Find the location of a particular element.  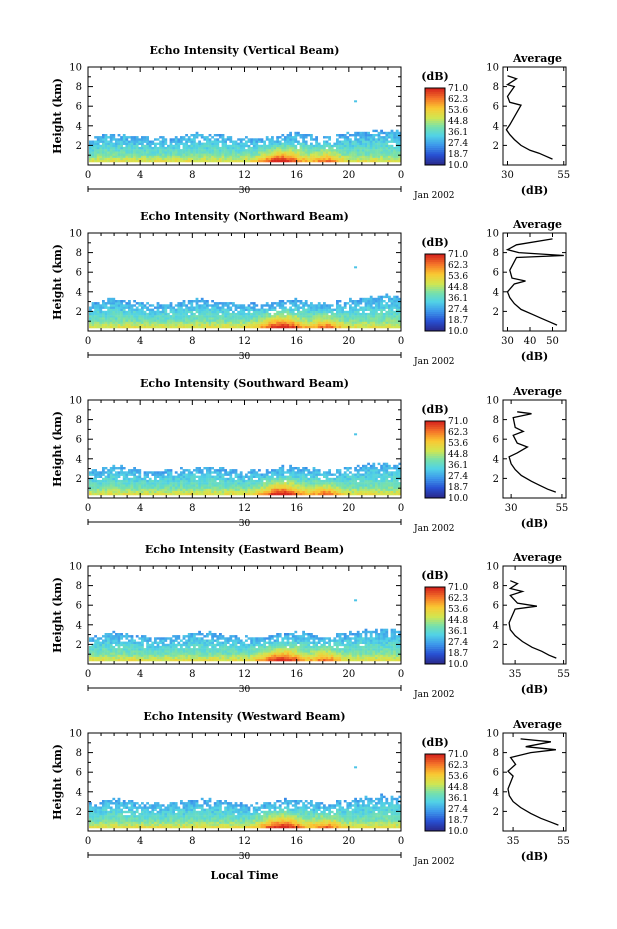

y-axis-label: Height (km) is located at coordinates (57, 116).